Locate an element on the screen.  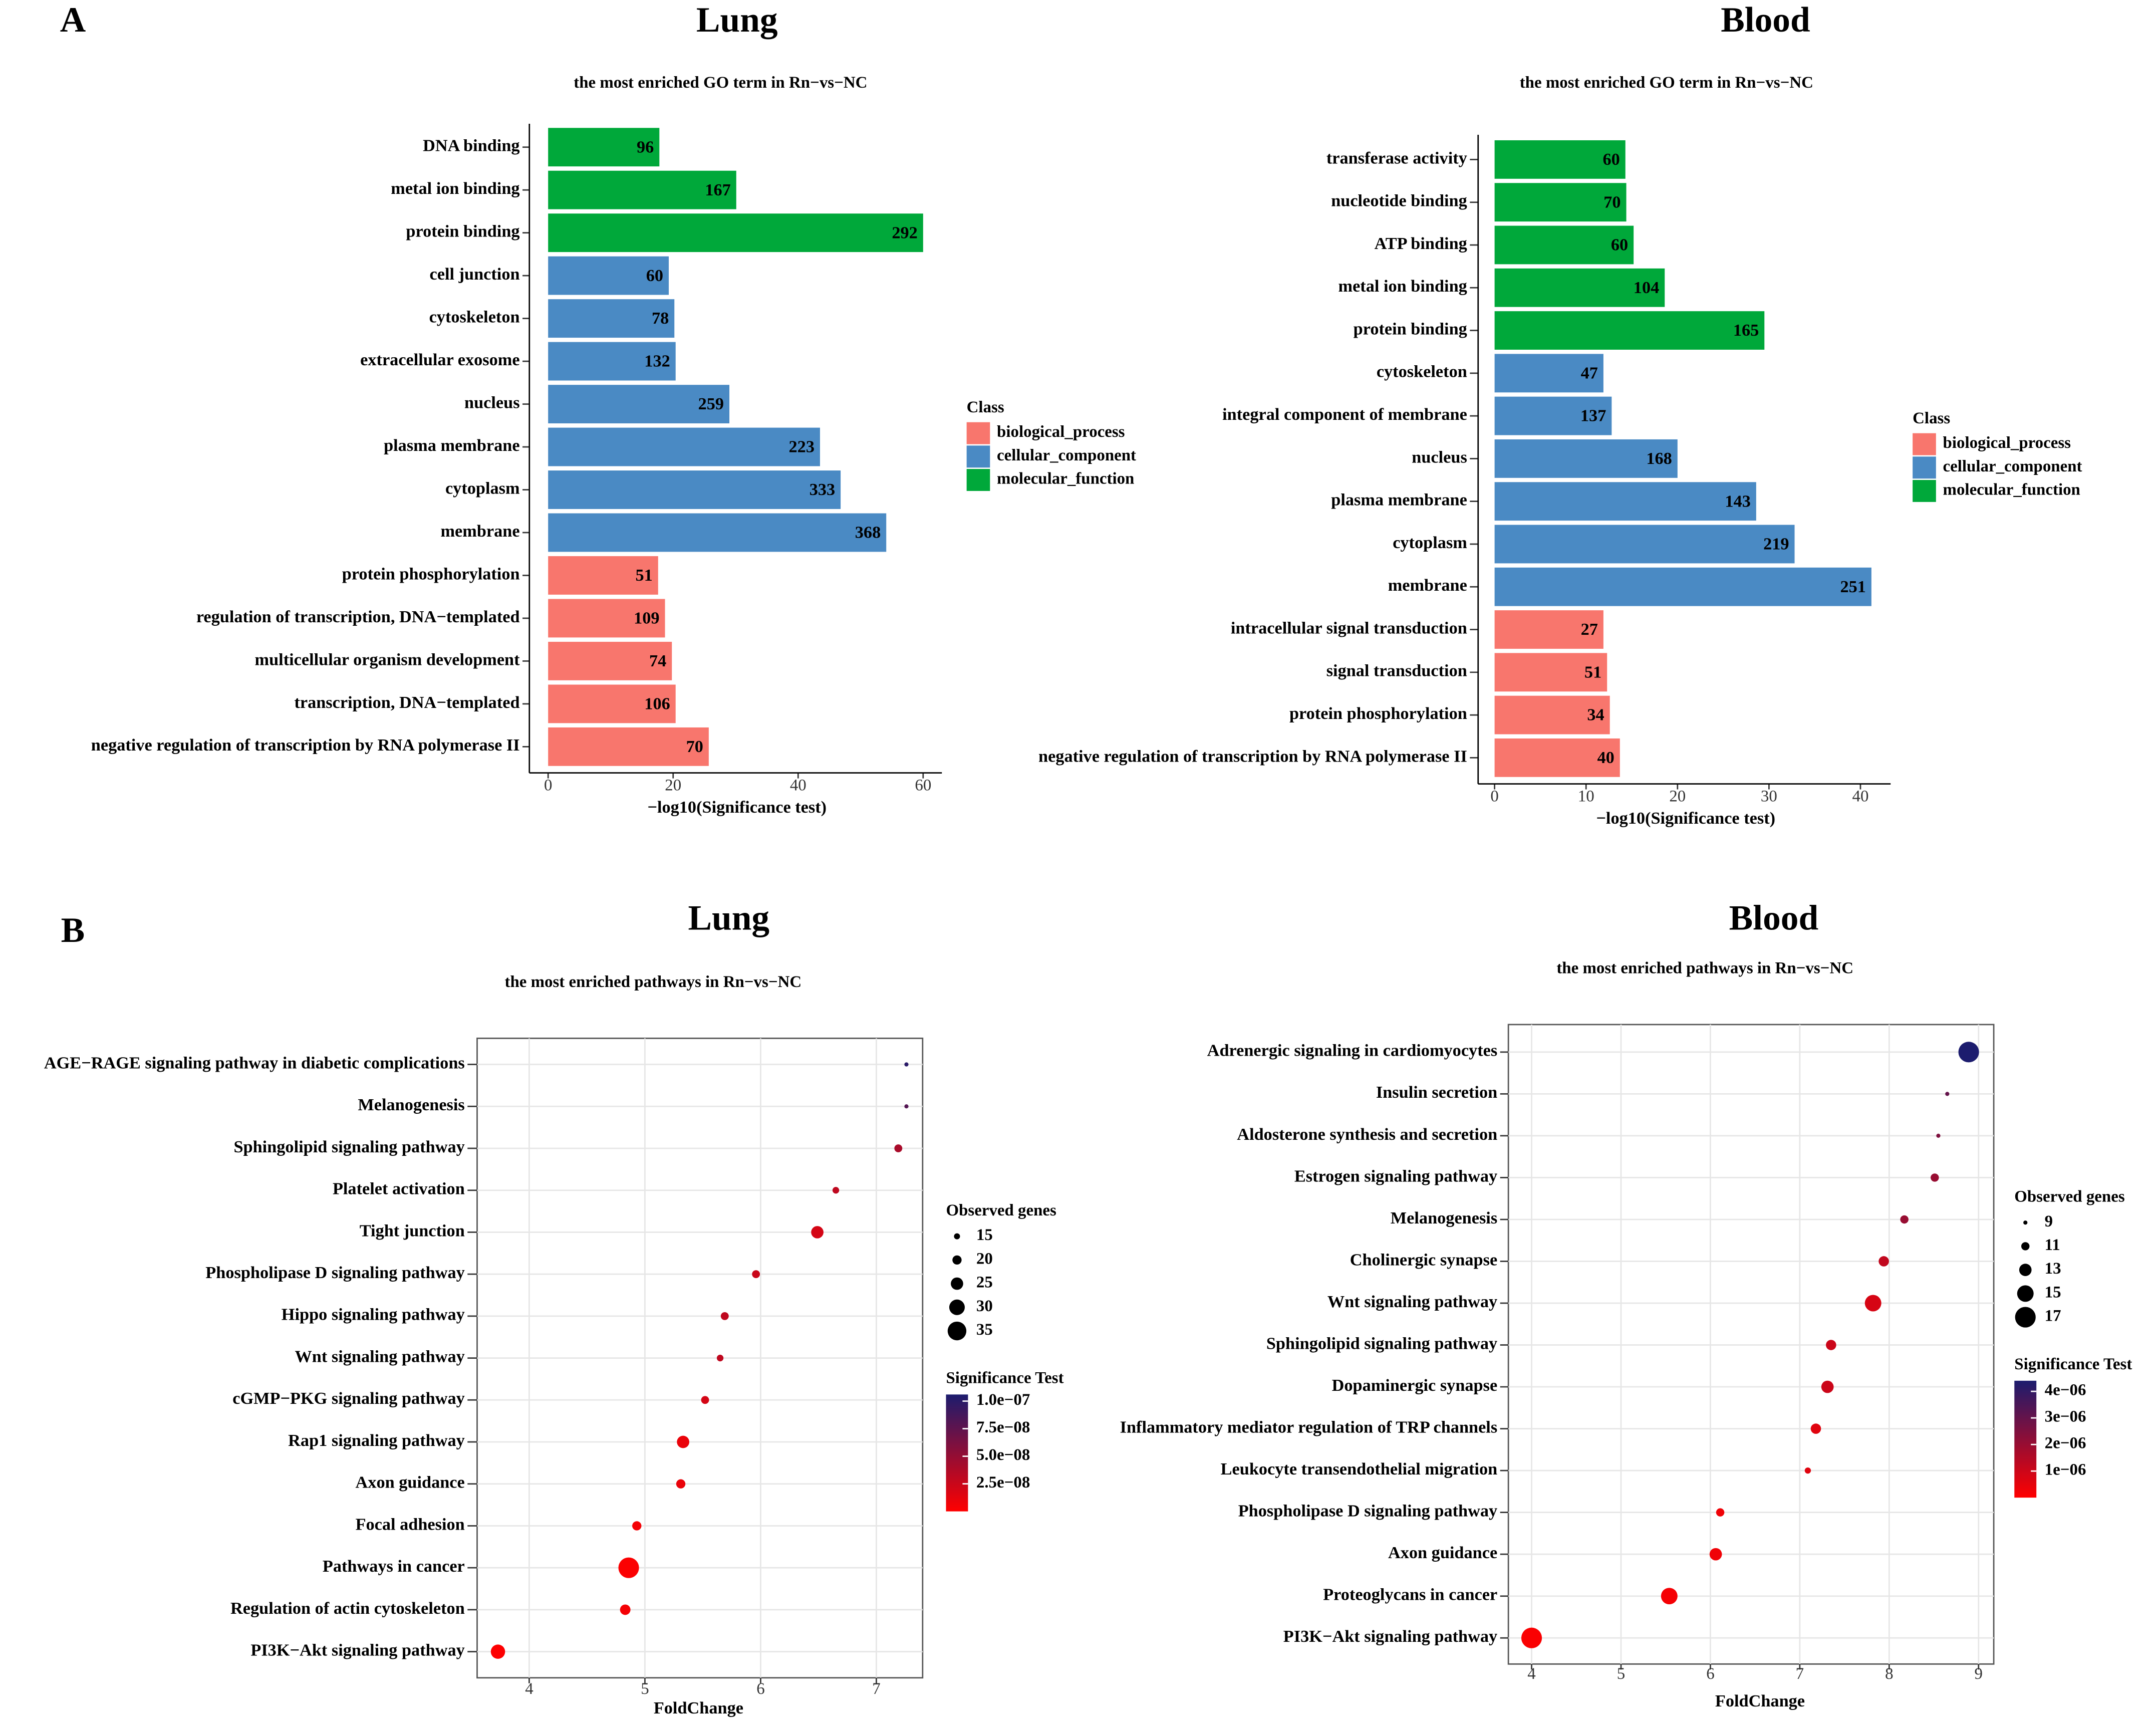
y-tick-label: protein phosphorylation is located at coordinates (431, 573).